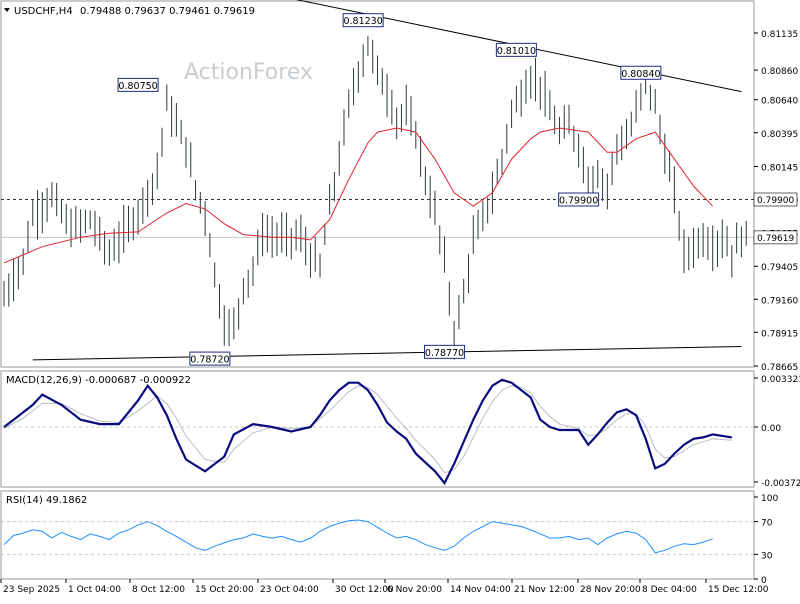  What do you see at coordinates (414, 590) in the screenshot?
I see `time-tick-label: 6 Nov 20:00` at bounding box center [414, 590].